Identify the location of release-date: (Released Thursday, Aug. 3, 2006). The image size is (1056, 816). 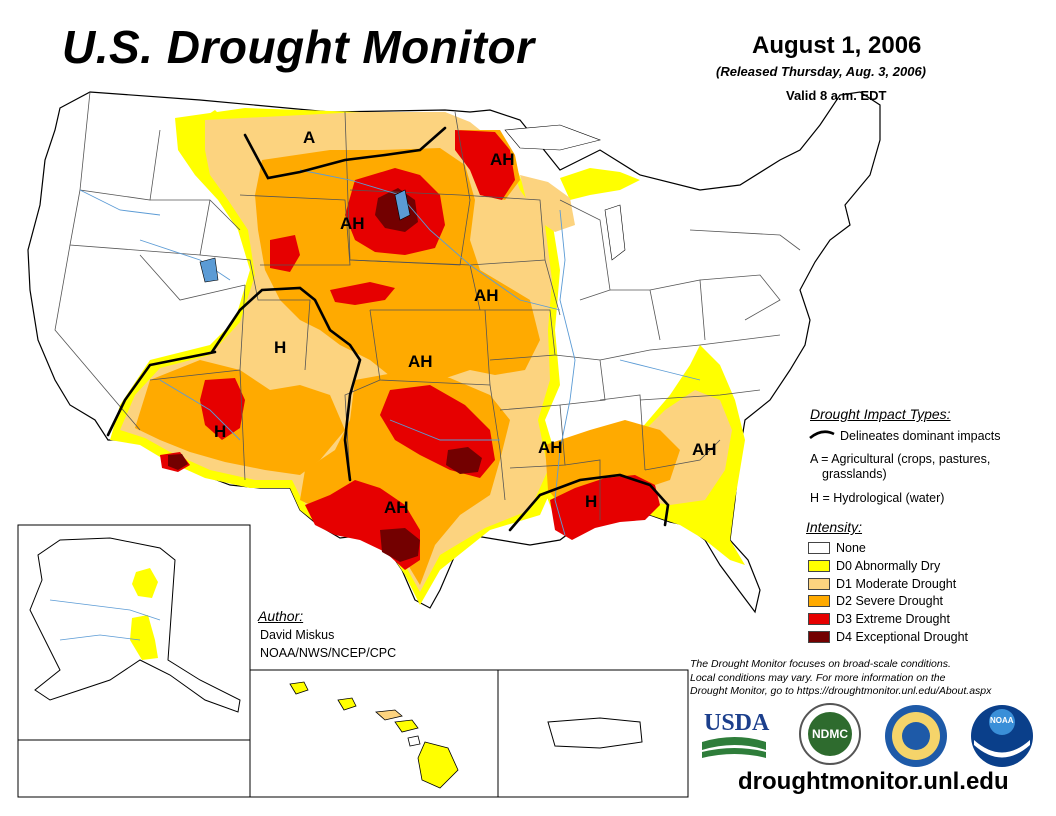
(821, 71).